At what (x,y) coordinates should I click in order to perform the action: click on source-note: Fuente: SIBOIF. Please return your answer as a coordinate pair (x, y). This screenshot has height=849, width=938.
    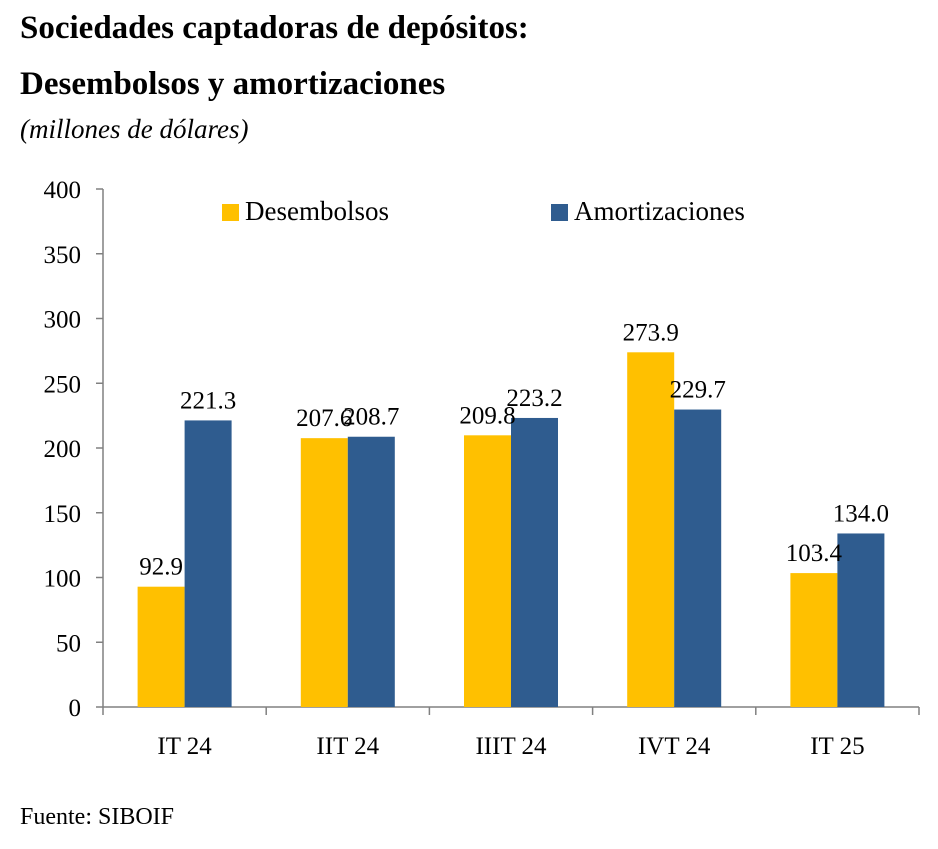
    Looking at the image, I should click on (97, 817).